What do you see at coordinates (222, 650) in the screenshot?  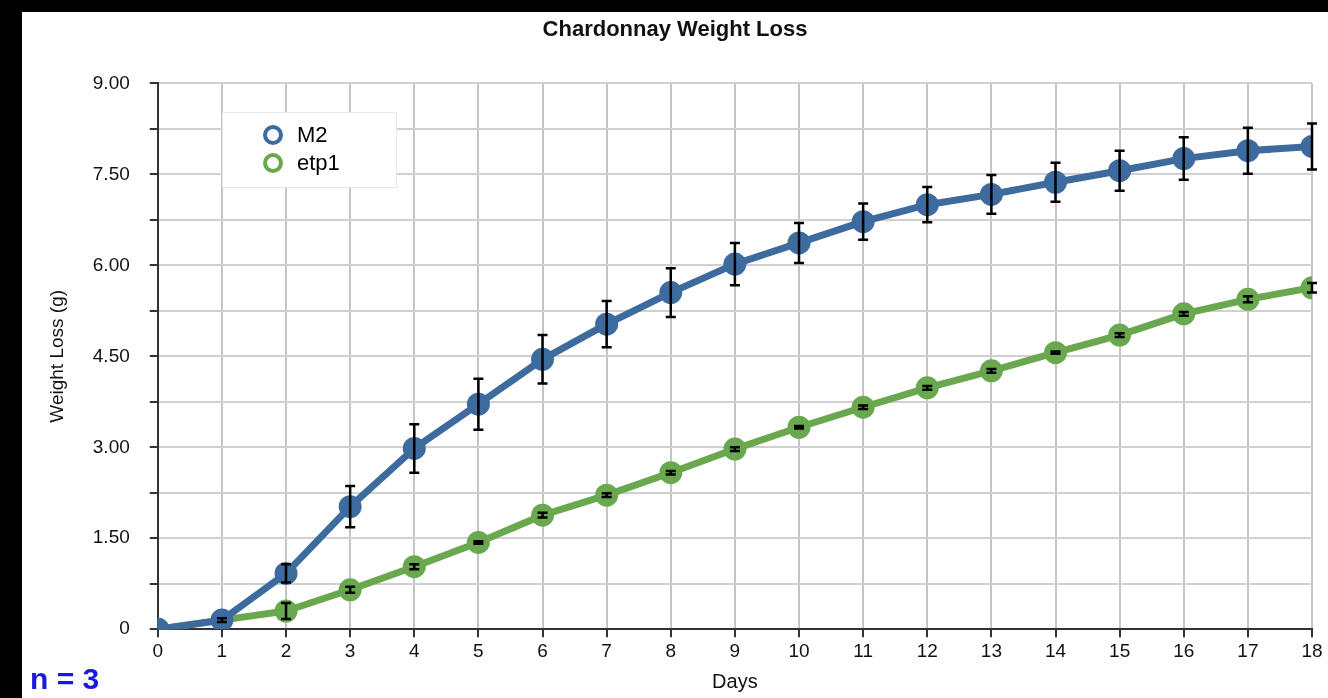 I see `x-tick-label: 1` at bounding box center [222, 650].